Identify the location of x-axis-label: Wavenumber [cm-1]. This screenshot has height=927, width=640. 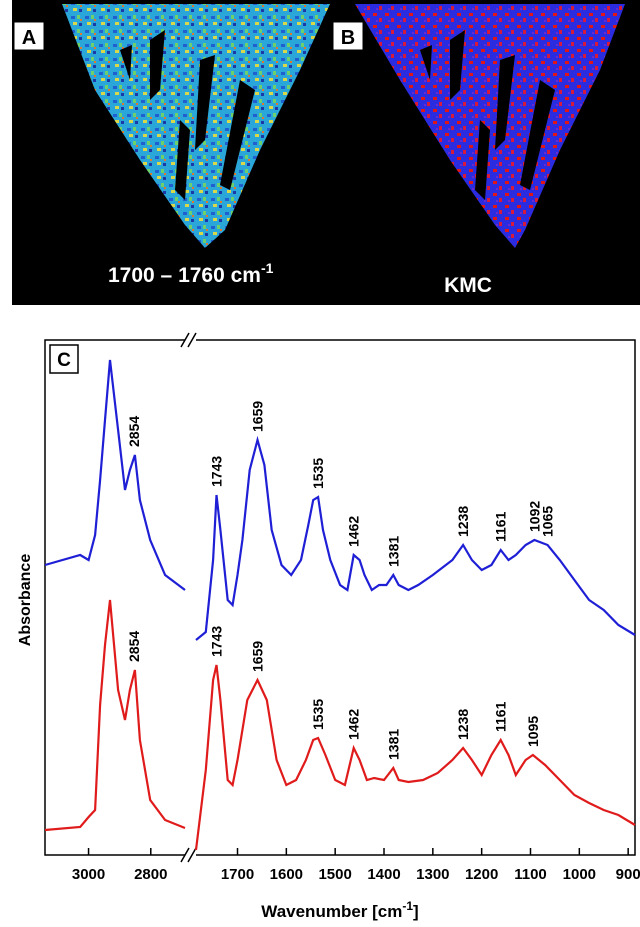
(339, 910).